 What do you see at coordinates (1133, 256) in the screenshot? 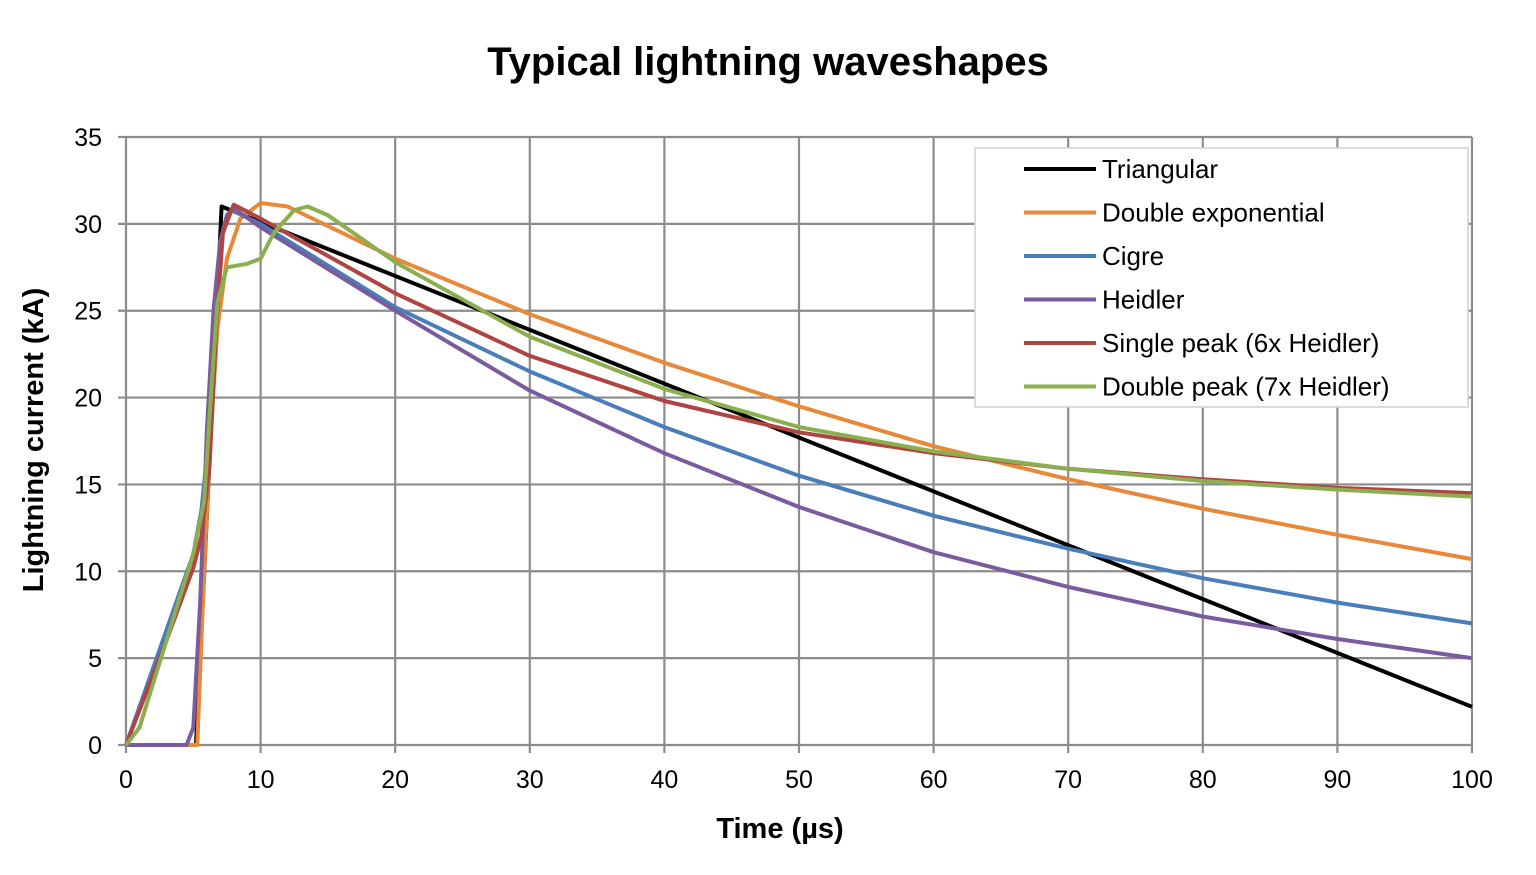
I see `legend-label: Cigre` at bounding box center [1133, 256].